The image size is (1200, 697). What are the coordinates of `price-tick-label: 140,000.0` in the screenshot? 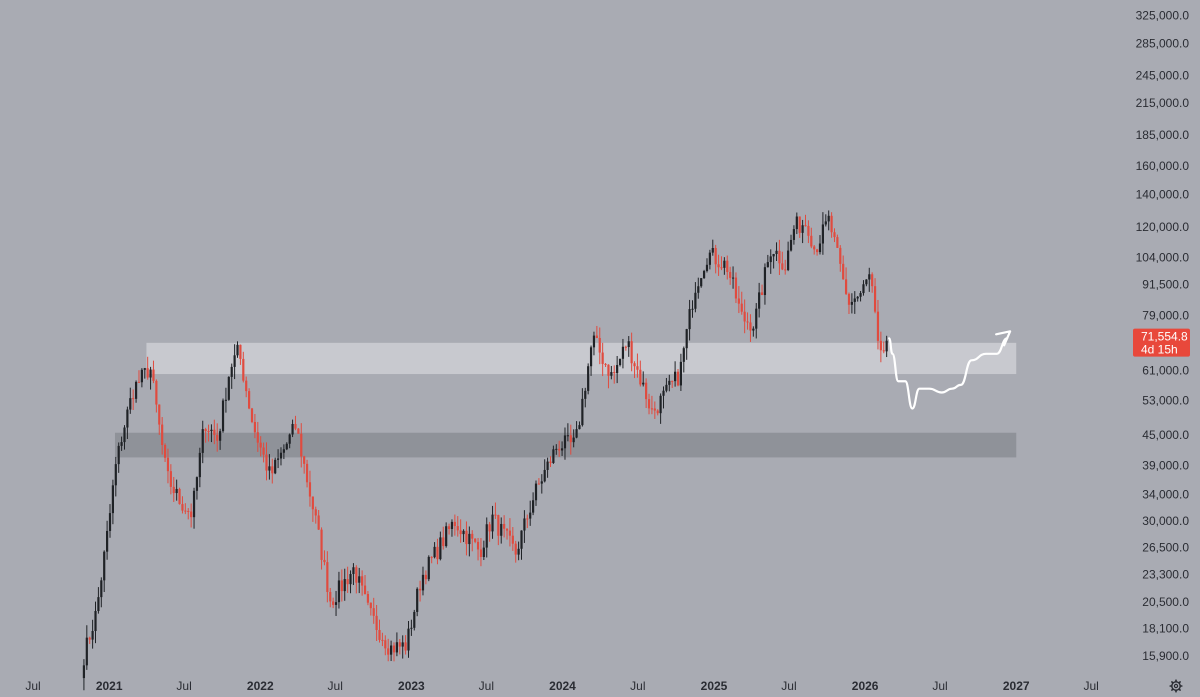 It's located at (1163, 194).